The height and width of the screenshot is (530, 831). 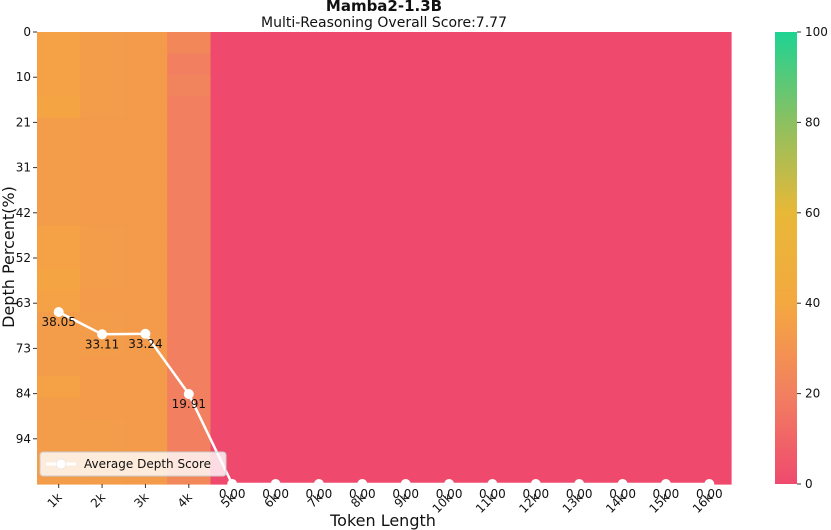 What do you see at coordinates (23, 77) in the screenshot?
I see `y-tick-label: 10` at bounding box center [23, 77].